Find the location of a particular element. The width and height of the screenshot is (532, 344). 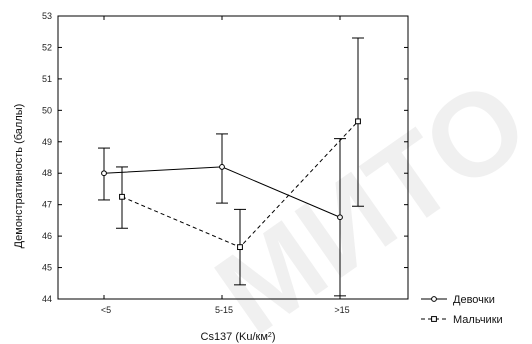

y-tick-label: 50 is located at coordinates (47, 110).